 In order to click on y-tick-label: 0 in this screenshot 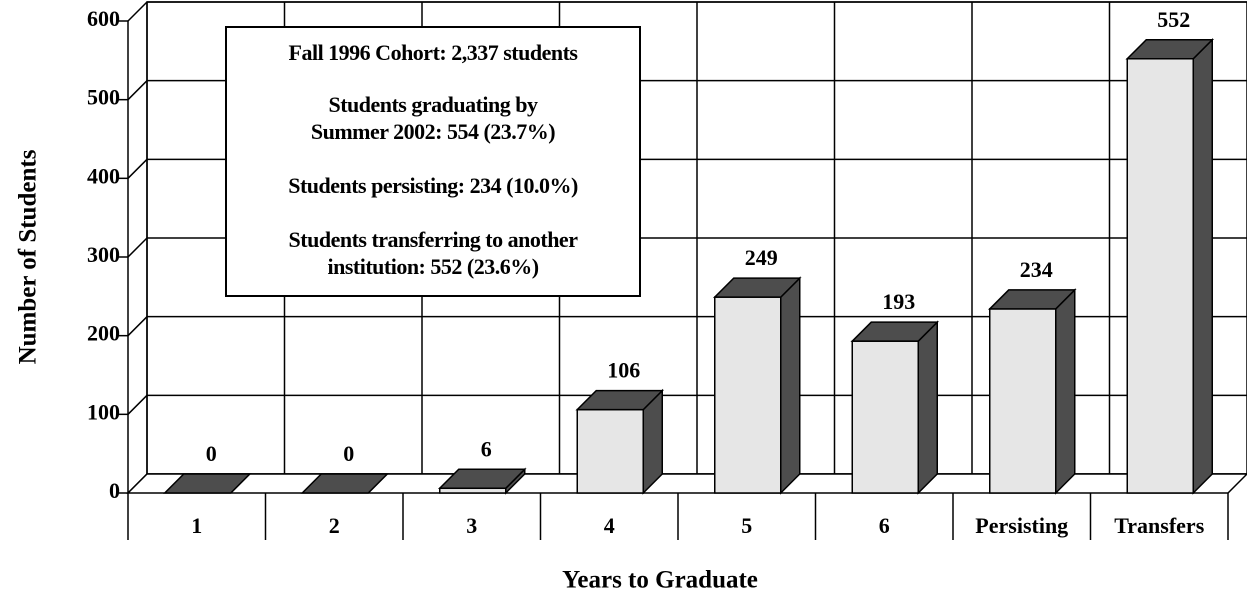, I will do `click(114, 490)`.